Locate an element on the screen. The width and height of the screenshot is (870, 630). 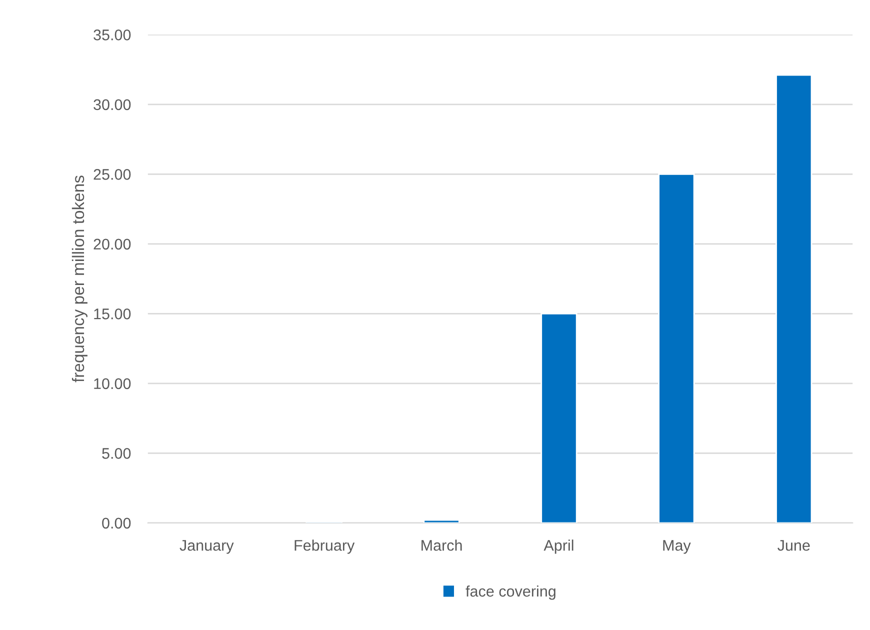
x-tick-label: January is located at coordinates (207, 547).